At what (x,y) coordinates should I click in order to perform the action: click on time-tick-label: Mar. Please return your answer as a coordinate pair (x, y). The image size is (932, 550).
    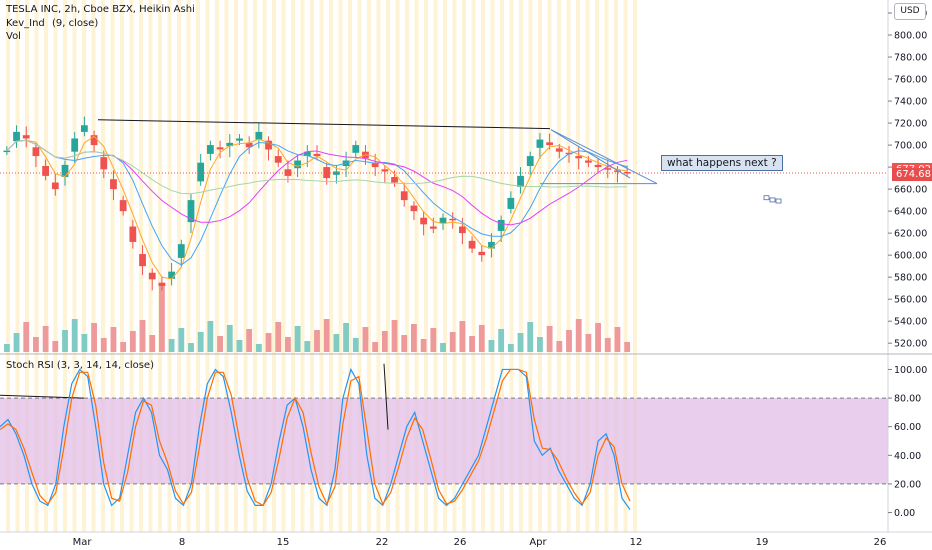
    Looking at the image, I should click on (83, 542).